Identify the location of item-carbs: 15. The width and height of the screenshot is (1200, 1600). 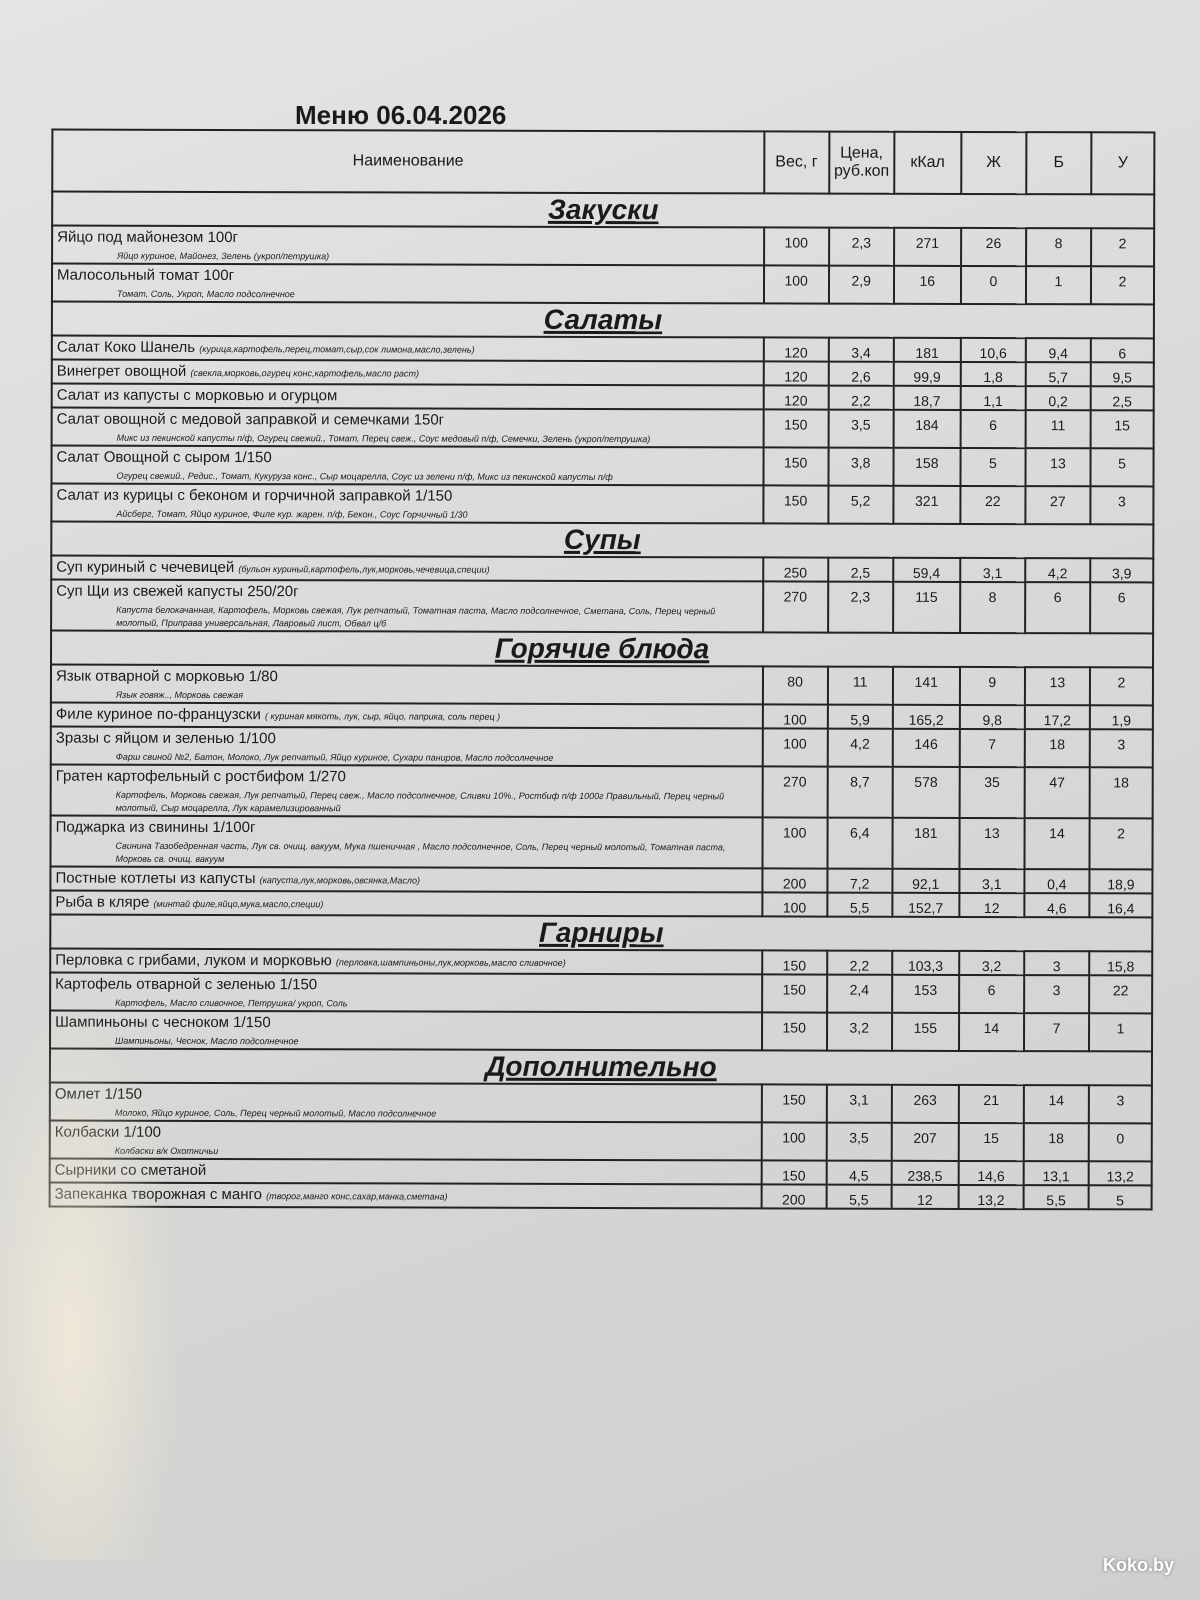
(1122, 429).